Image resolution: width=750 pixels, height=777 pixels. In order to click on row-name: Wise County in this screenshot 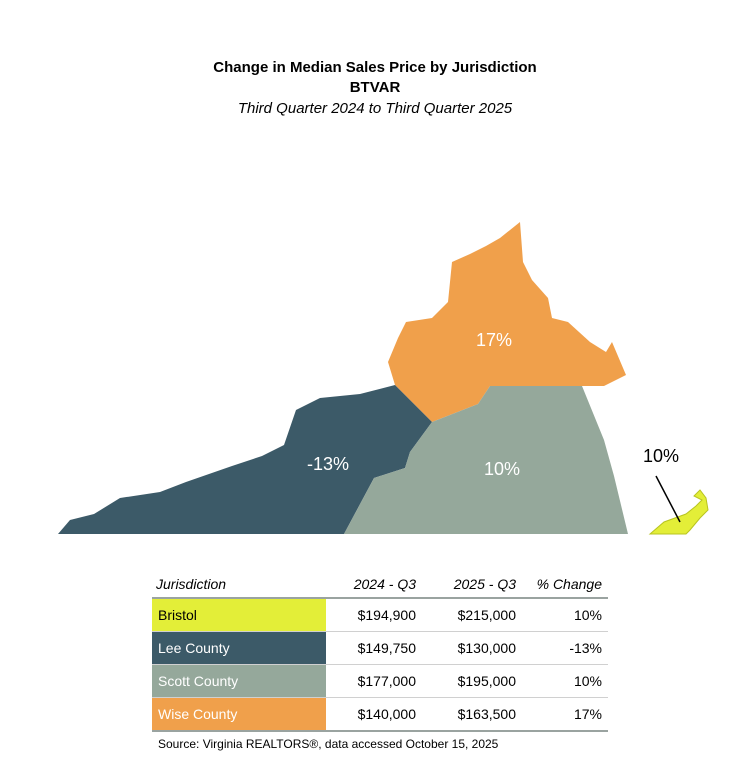, I will do `click(239, 714)`.